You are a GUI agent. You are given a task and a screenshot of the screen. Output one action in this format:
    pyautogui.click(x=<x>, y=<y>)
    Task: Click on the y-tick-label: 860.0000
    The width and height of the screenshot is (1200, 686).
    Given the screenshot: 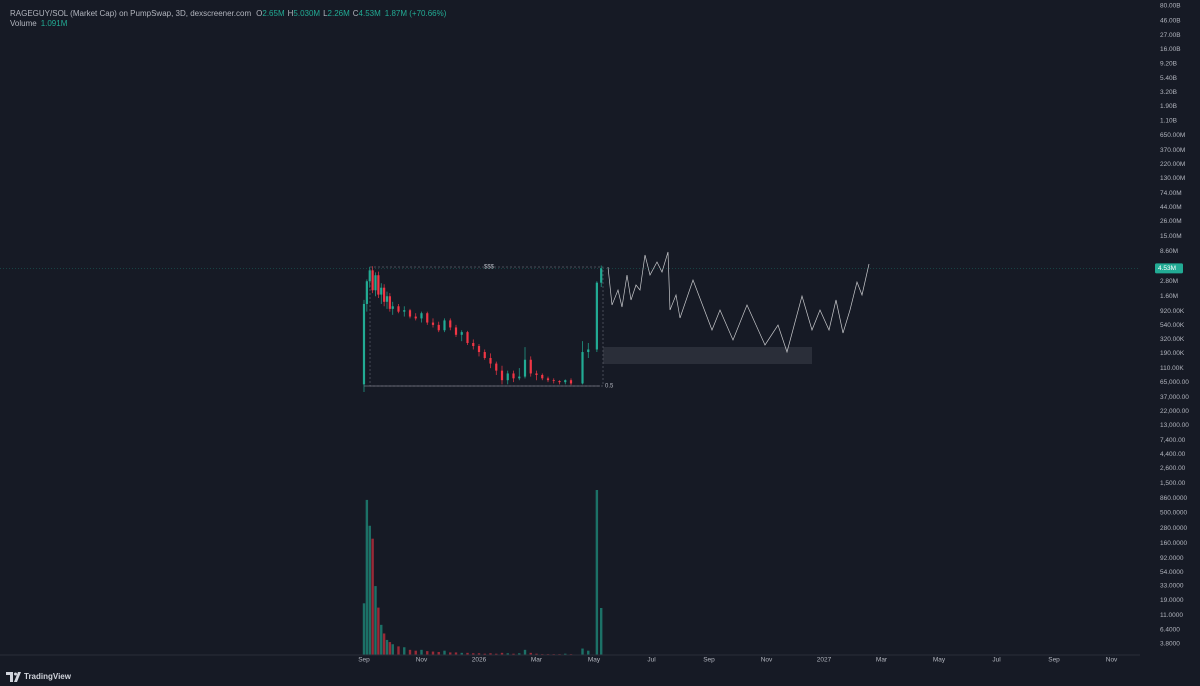 What is the action you would take?
    pyautogui.click(x=1173, y=498)
    